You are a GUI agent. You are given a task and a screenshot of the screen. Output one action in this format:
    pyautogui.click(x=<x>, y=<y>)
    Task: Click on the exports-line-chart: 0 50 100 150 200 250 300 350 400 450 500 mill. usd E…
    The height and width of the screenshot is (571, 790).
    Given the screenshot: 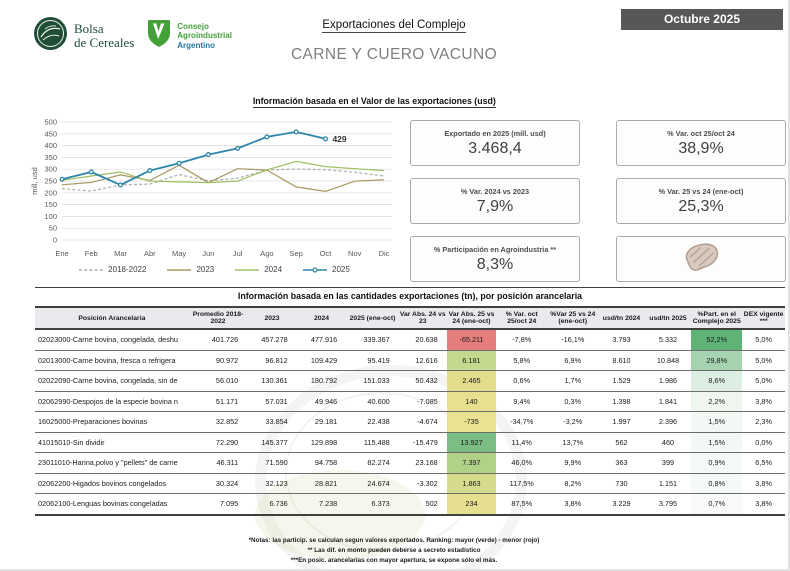 What is the action you would take?
    pyautogui.click(x=214, y=194)
    